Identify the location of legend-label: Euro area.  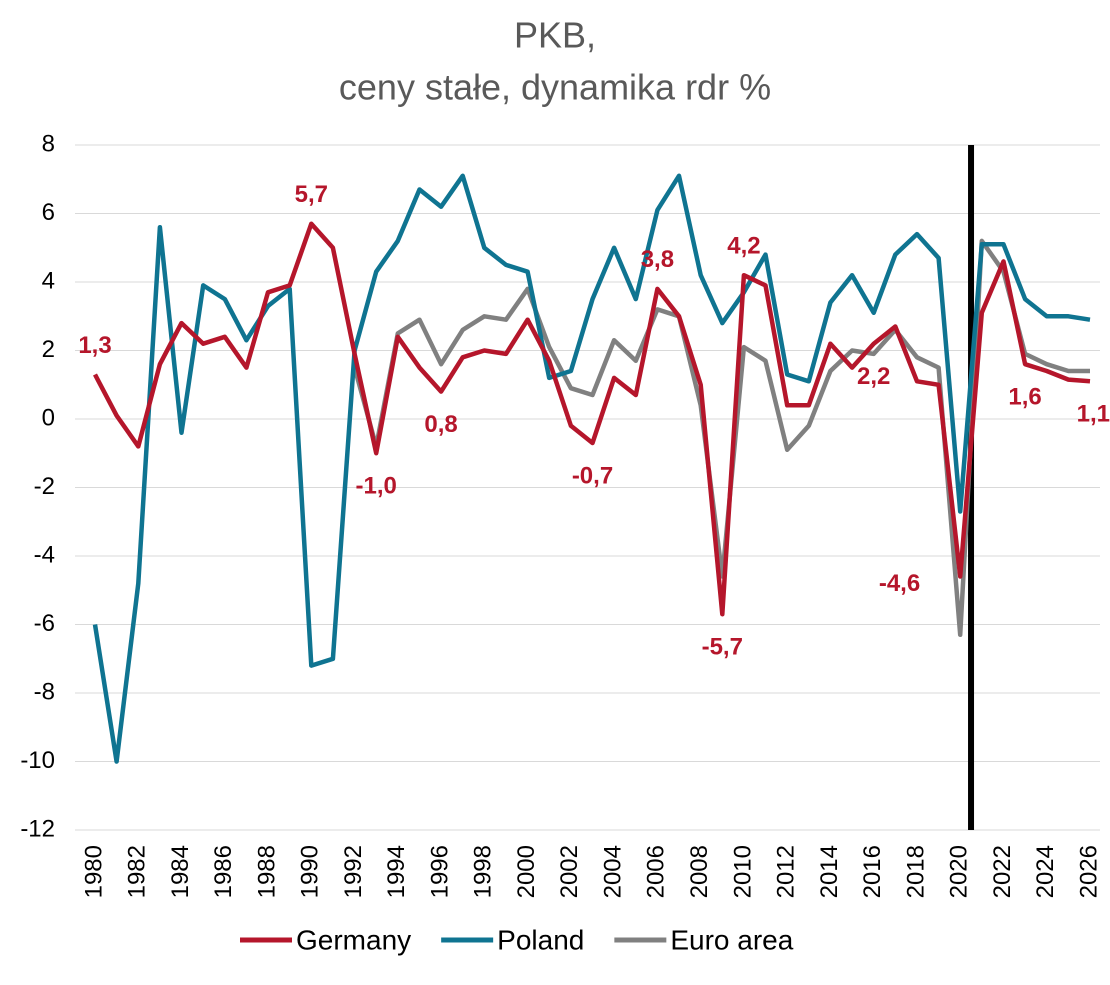
(731, 939).